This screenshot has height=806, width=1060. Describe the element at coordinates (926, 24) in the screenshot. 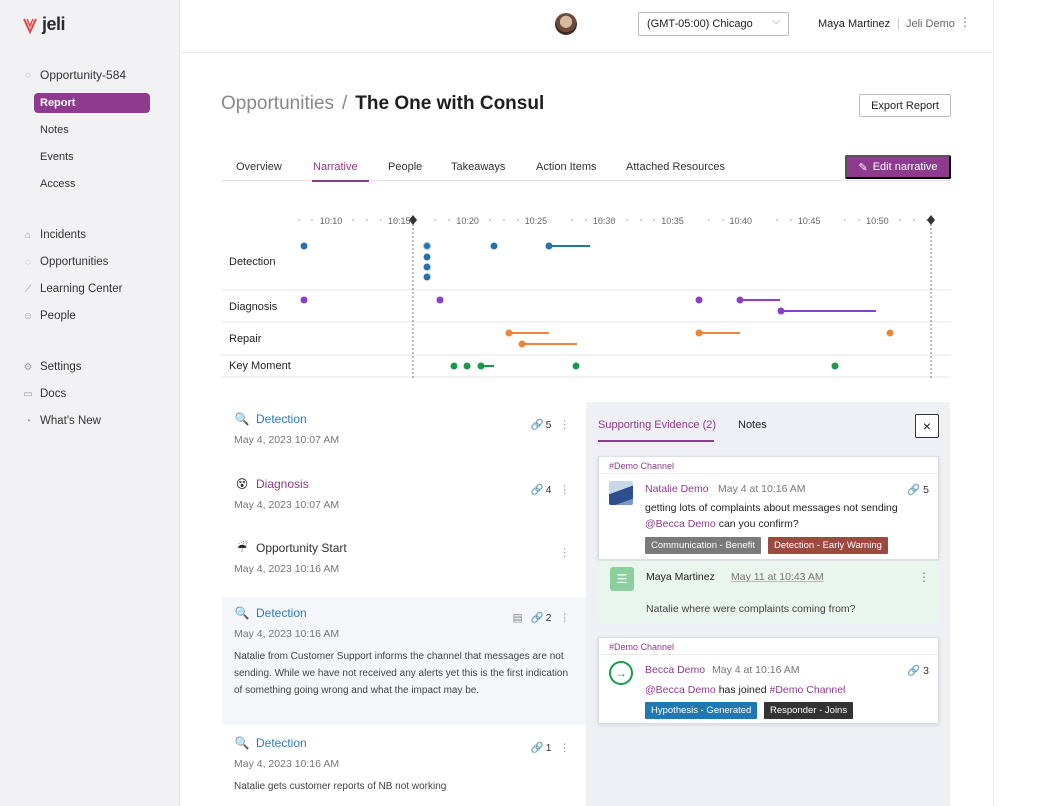

I see `org-name: Jeli Demo` at that location.